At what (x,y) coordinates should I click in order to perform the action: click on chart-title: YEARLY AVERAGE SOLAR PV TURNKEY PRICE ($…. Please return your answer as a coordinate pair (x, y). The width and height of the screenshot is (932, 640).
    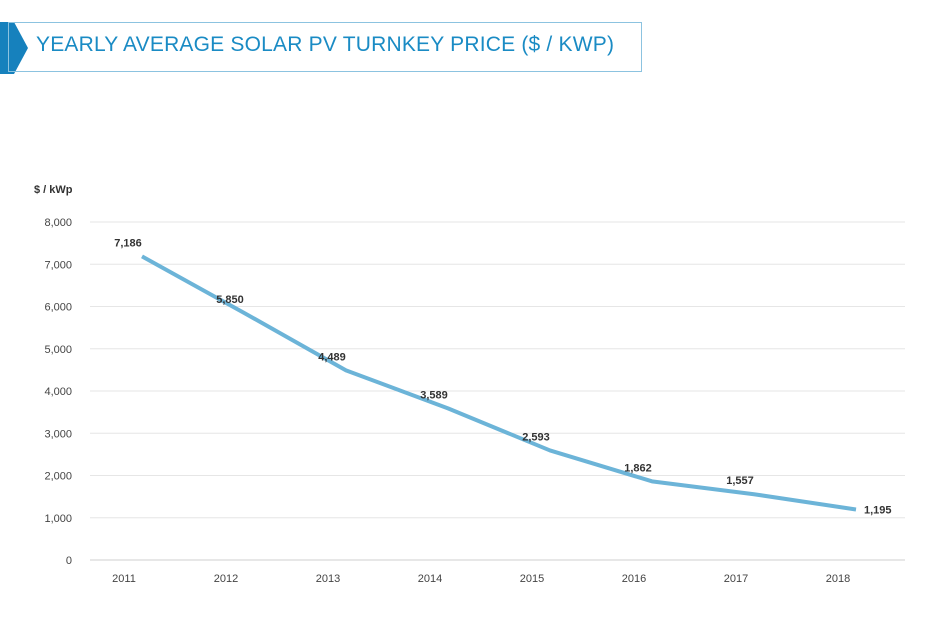
    Looking at the image, I should click on (325, 44).